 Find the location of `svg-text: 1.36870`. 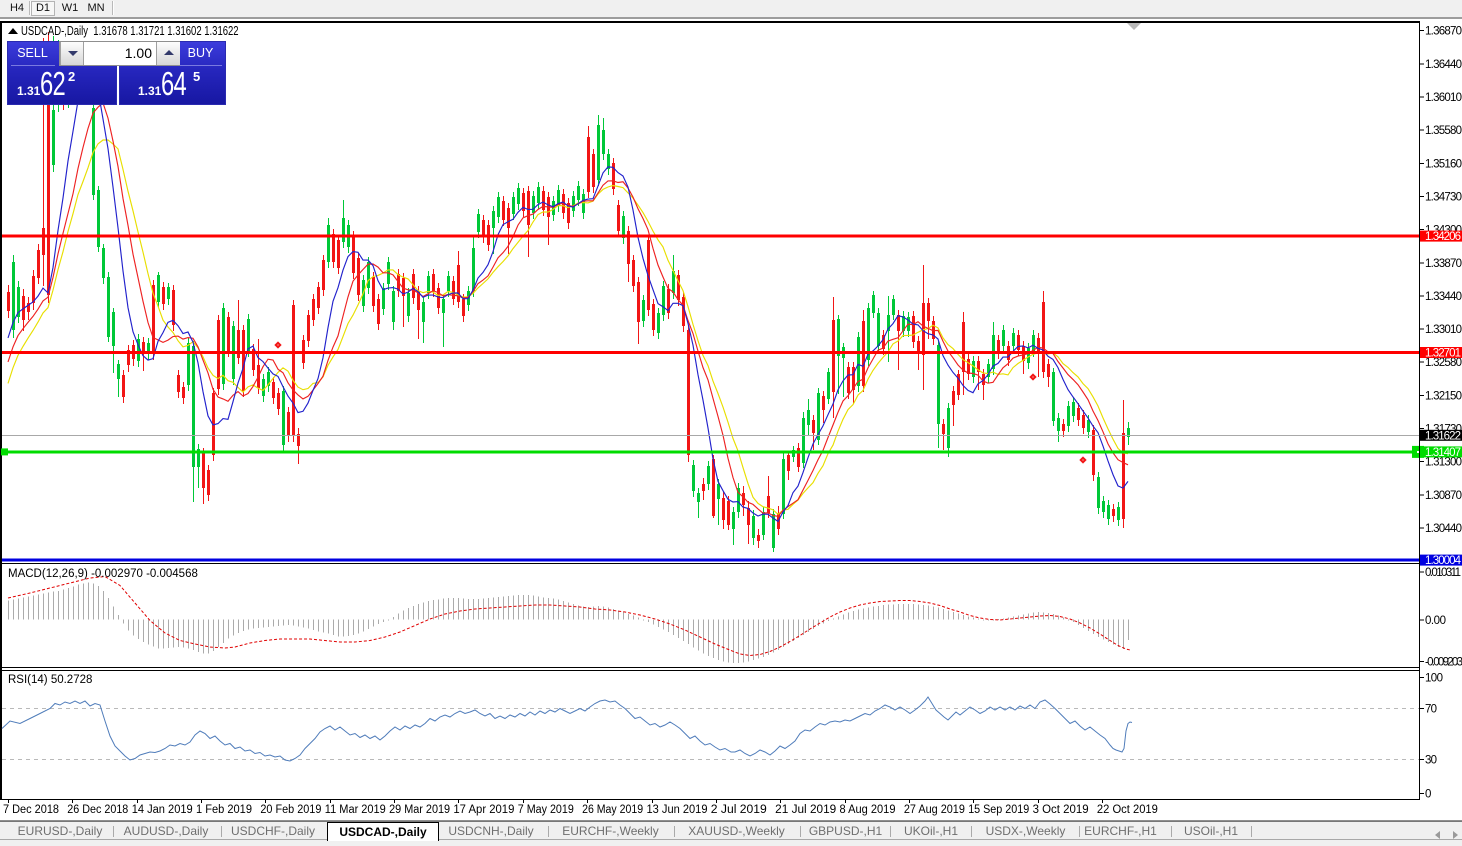

svg-text: 1.36870 is located at coordinates (1443, 32).